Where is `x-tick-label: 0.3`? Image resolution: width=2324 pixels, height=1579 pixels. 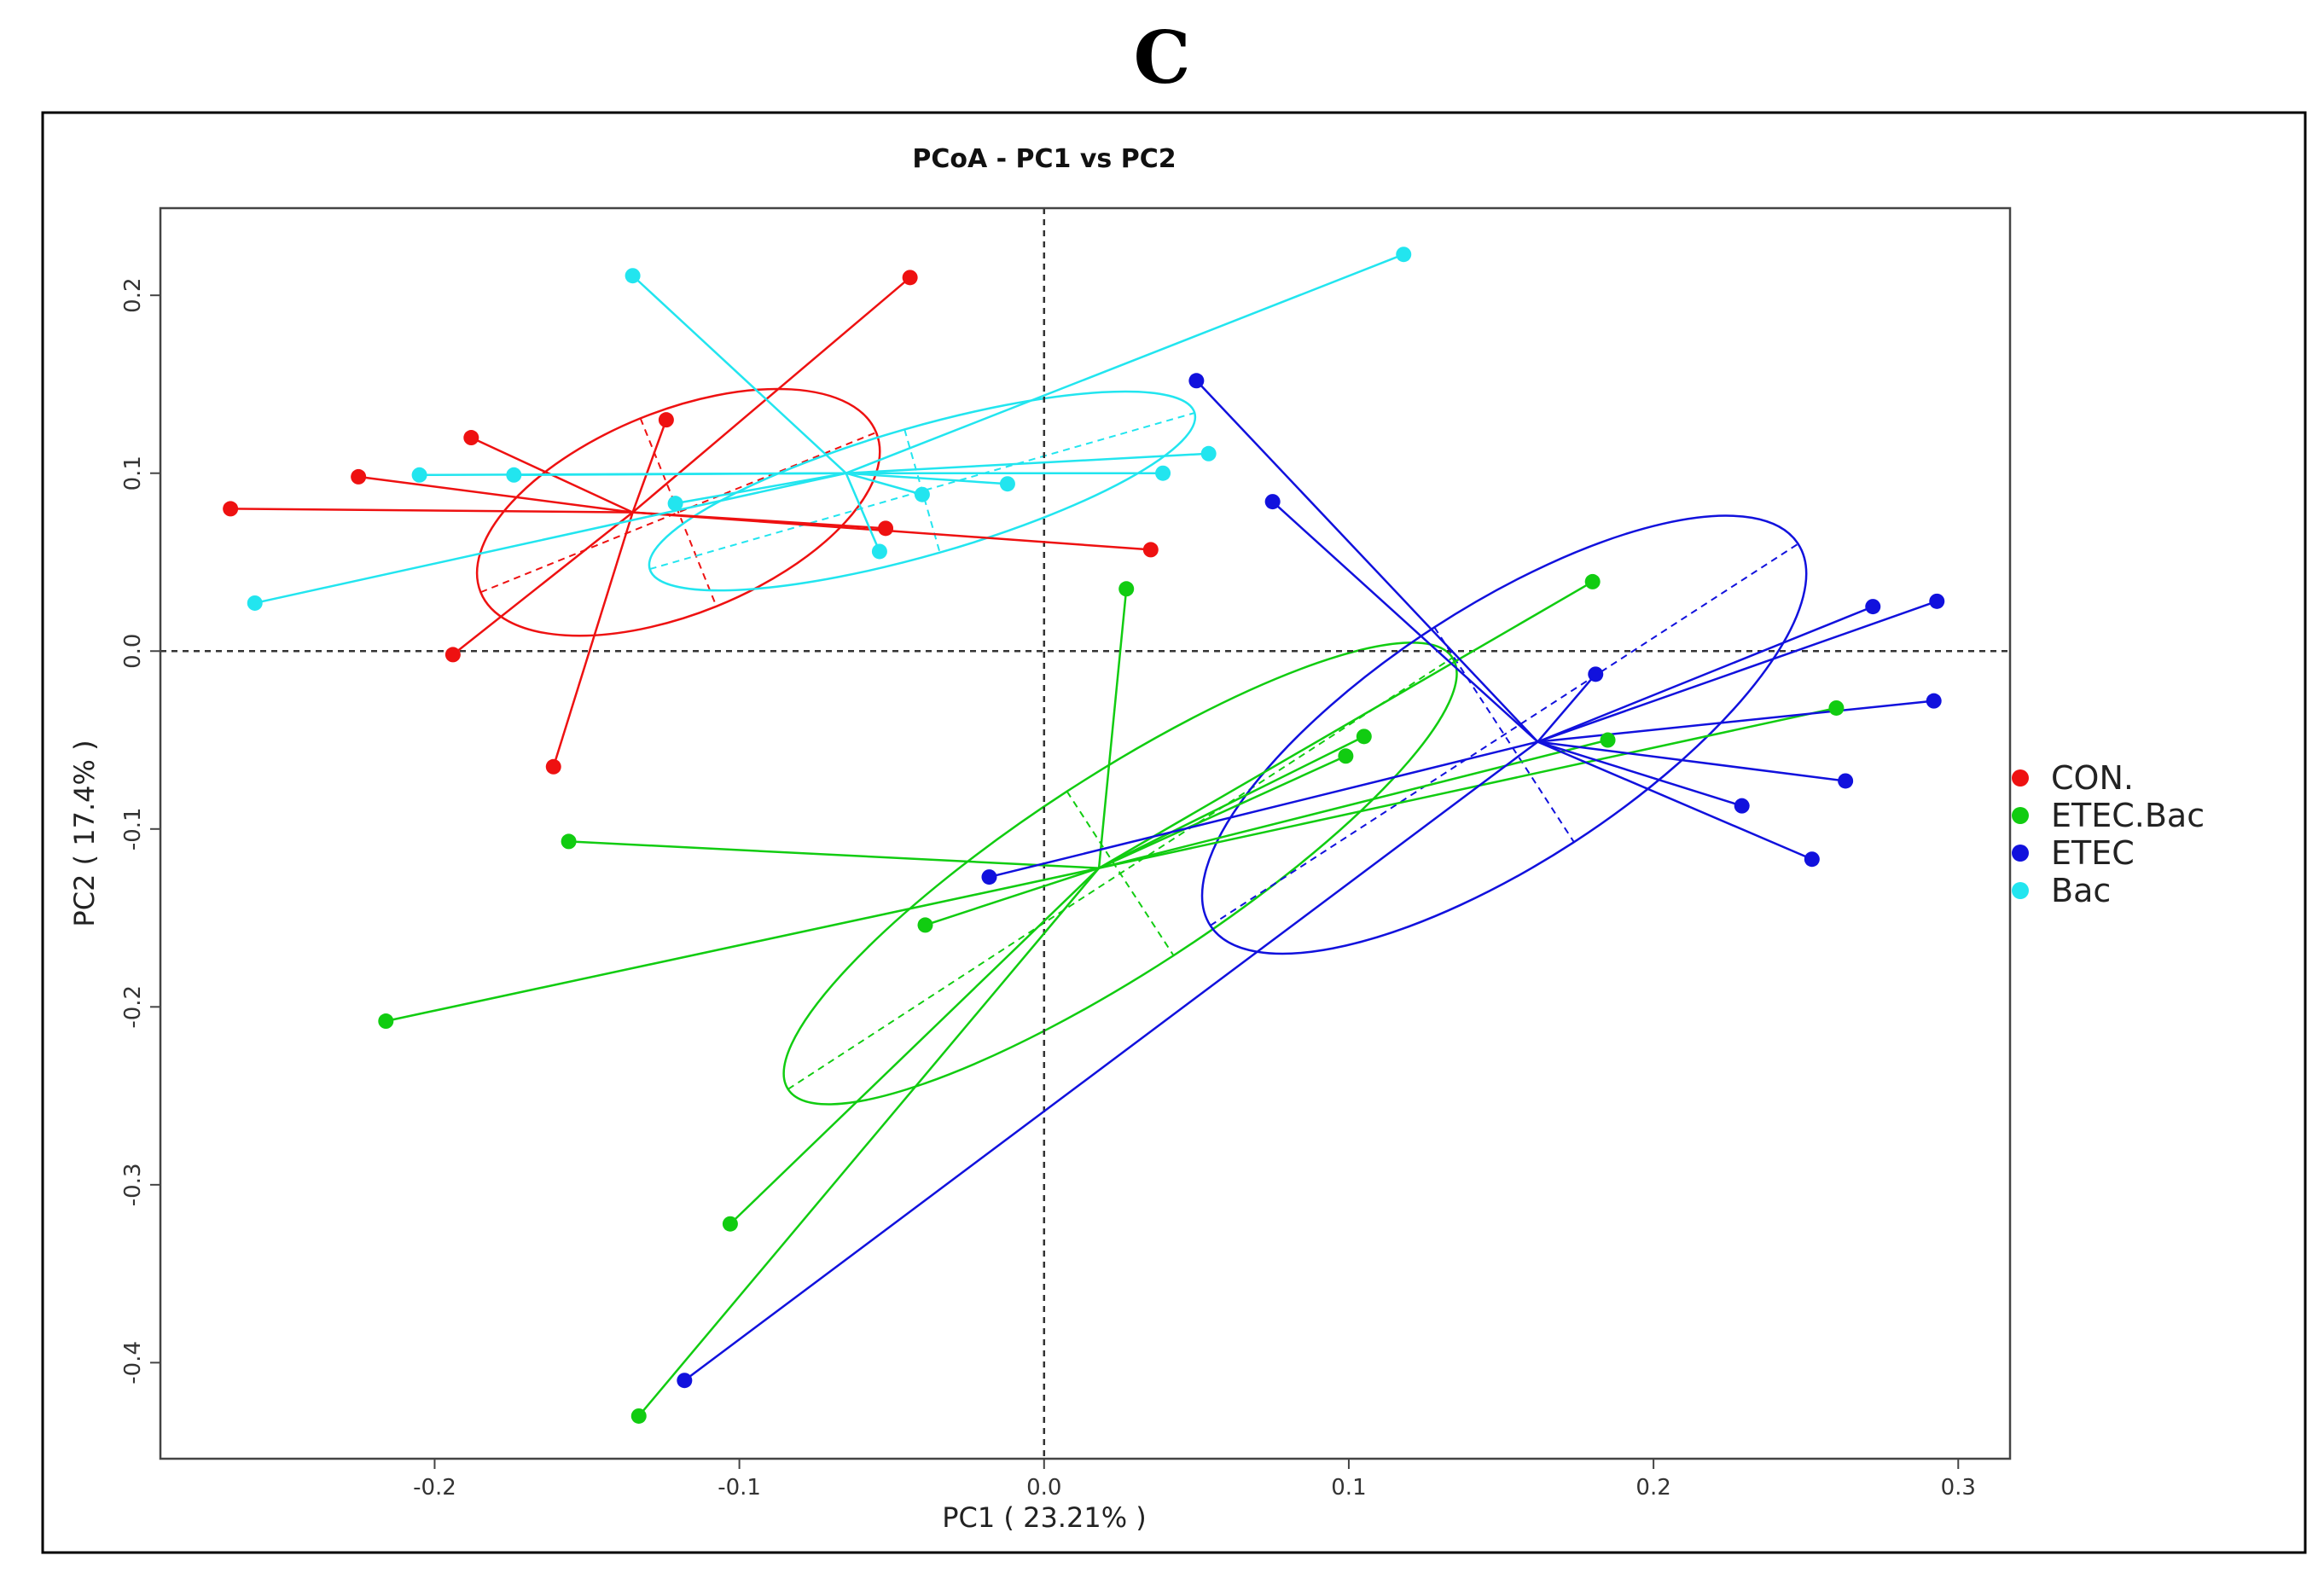 x-tick-label: 0.3 is located at coordinates (1958, 1488).